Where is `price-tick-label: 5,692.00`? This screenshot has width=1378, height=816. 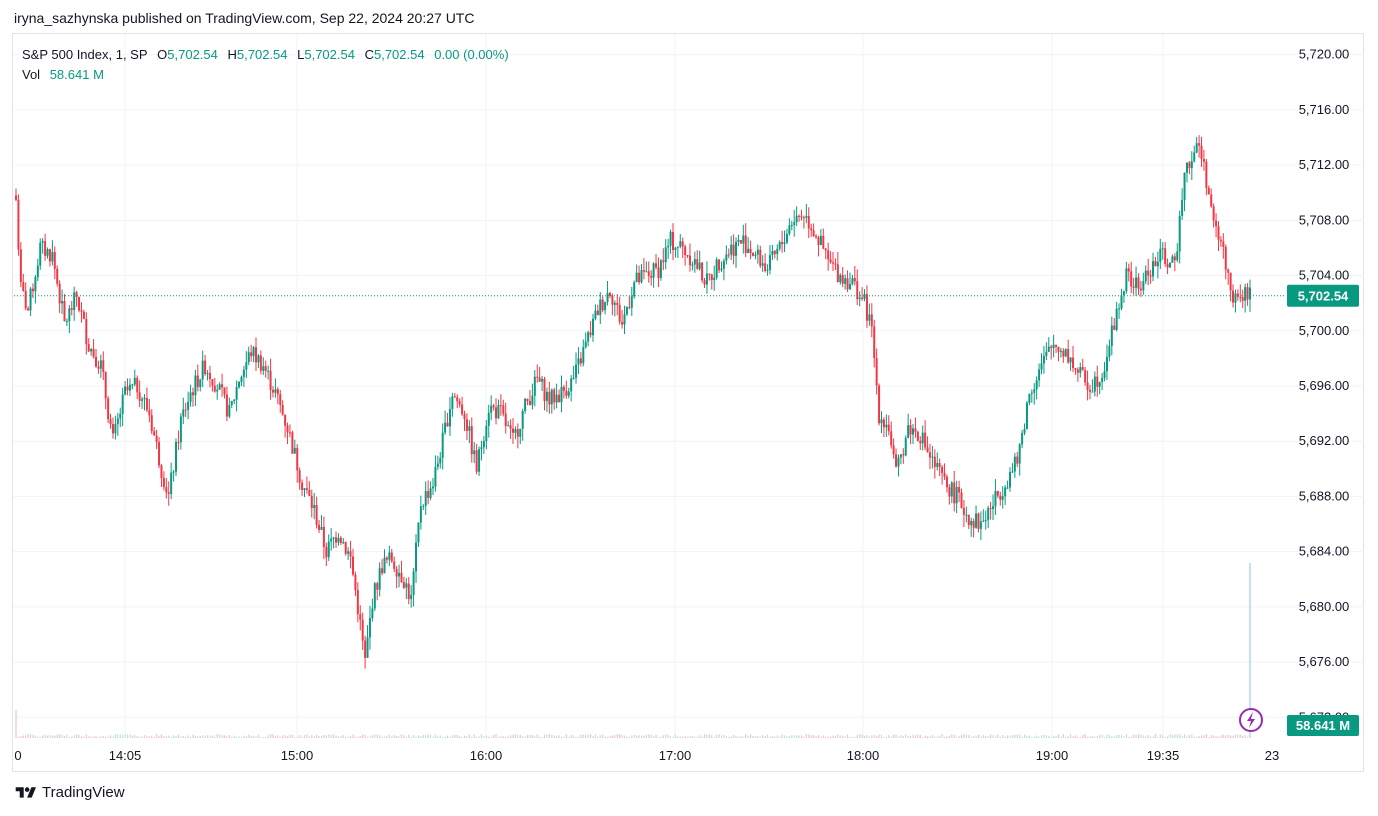
price-tick-label: 5,692.00 is located at coordinates (1324, 440).